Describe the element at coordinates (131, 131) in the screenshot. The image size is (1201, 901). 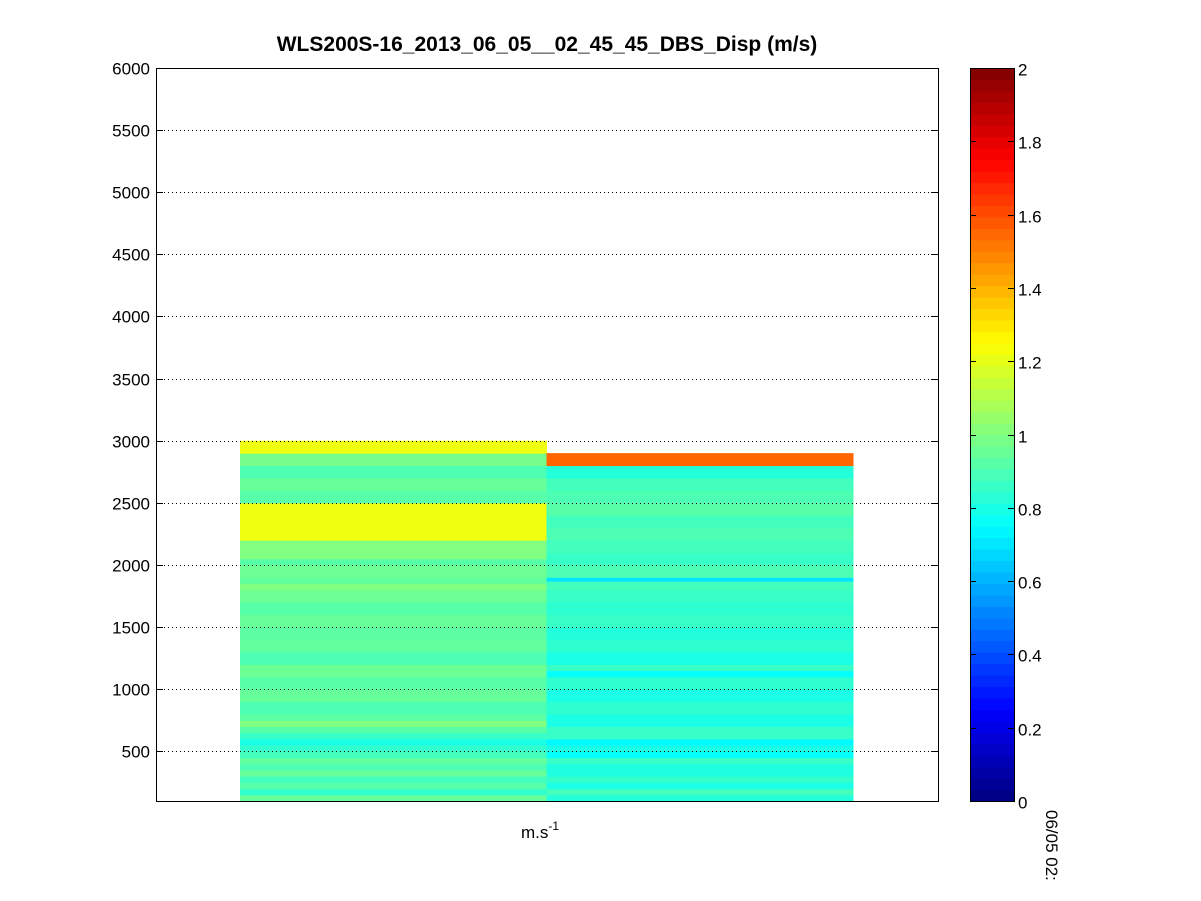
I see `y-tick-label: 5500` at that location.